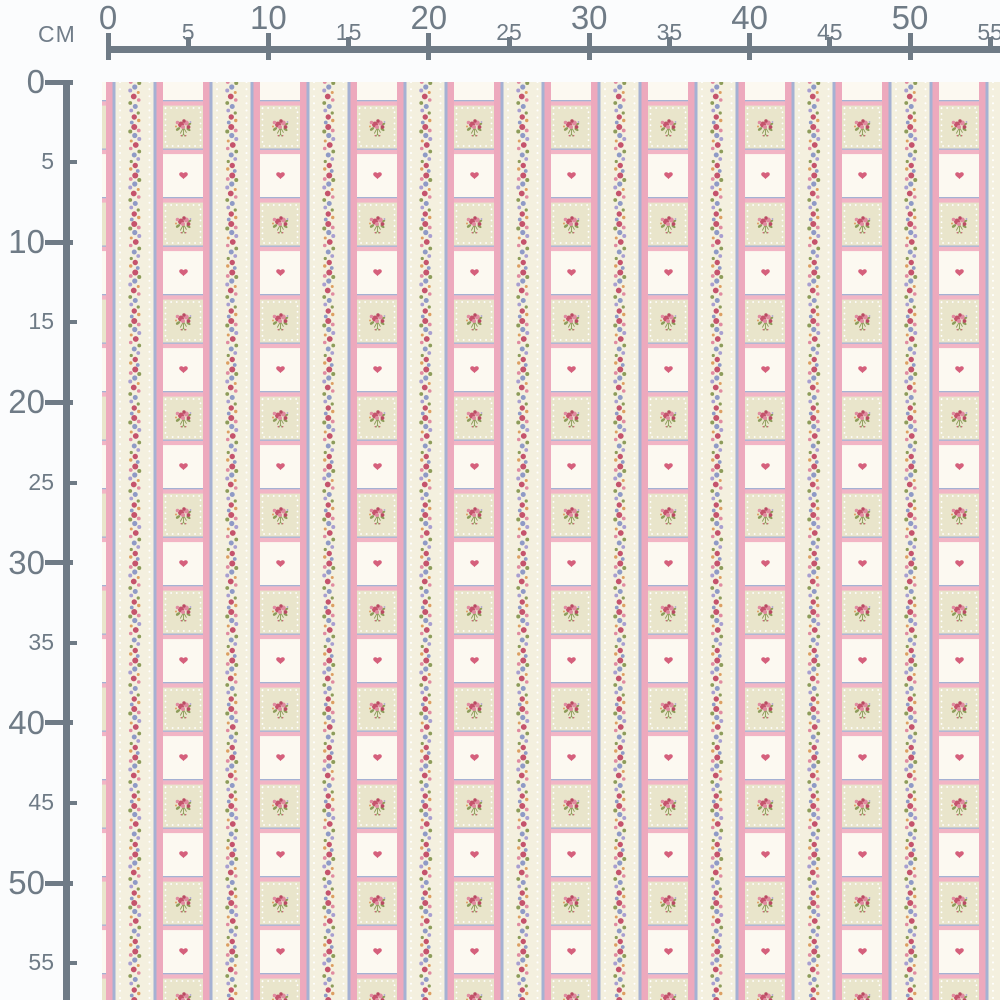 The height and width of the screenshot is (1000, 1000). I want to click on ruler-horizontal-bar, so click(553, 49).